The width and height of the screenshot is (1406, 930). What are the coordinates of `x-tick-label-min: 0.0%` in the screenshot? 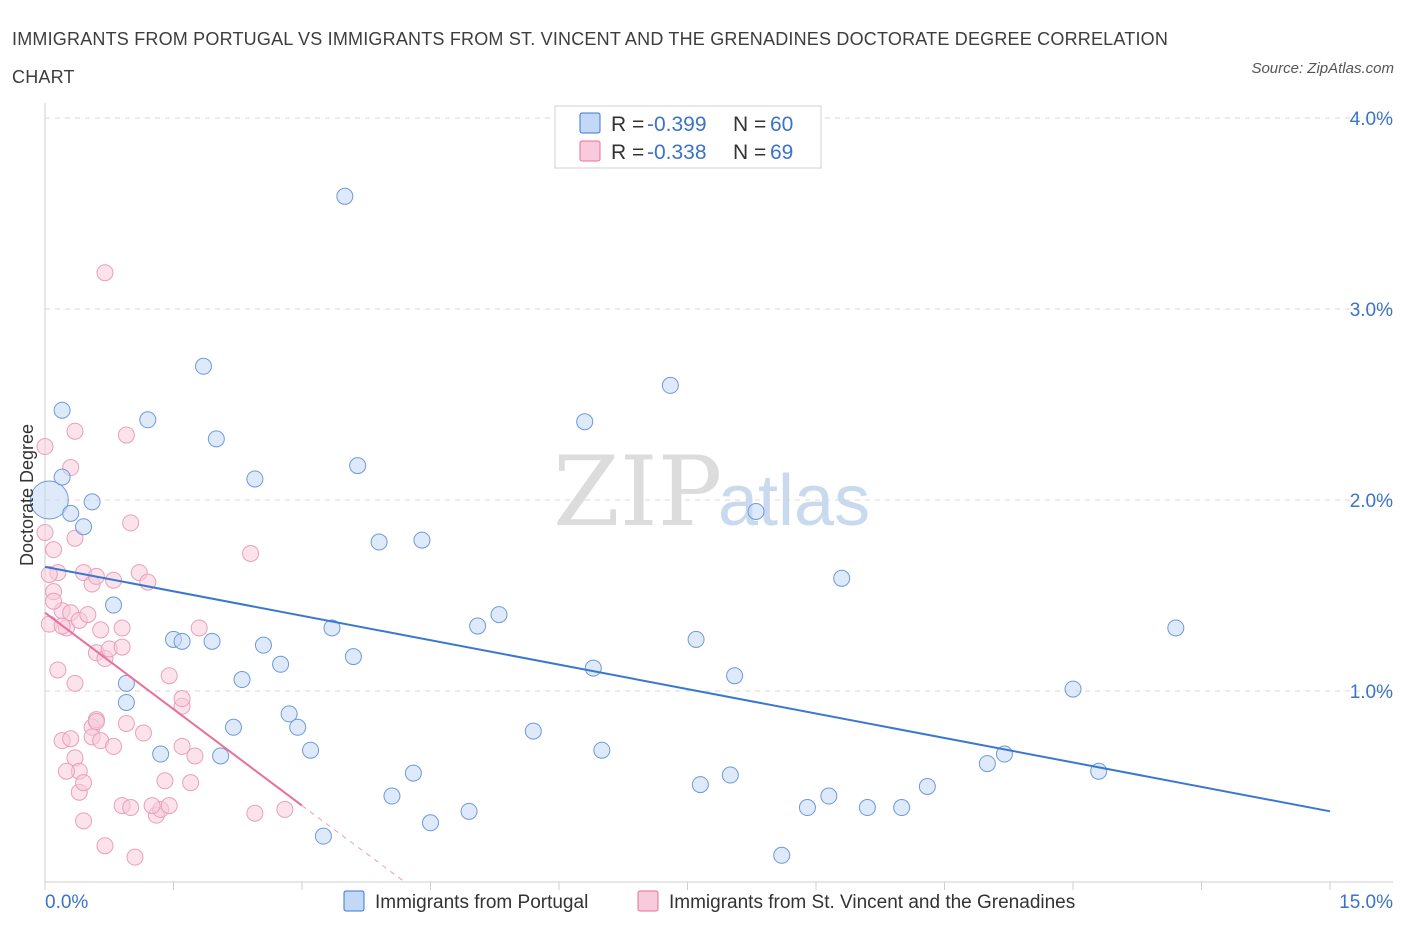 It's located at (66, 902).